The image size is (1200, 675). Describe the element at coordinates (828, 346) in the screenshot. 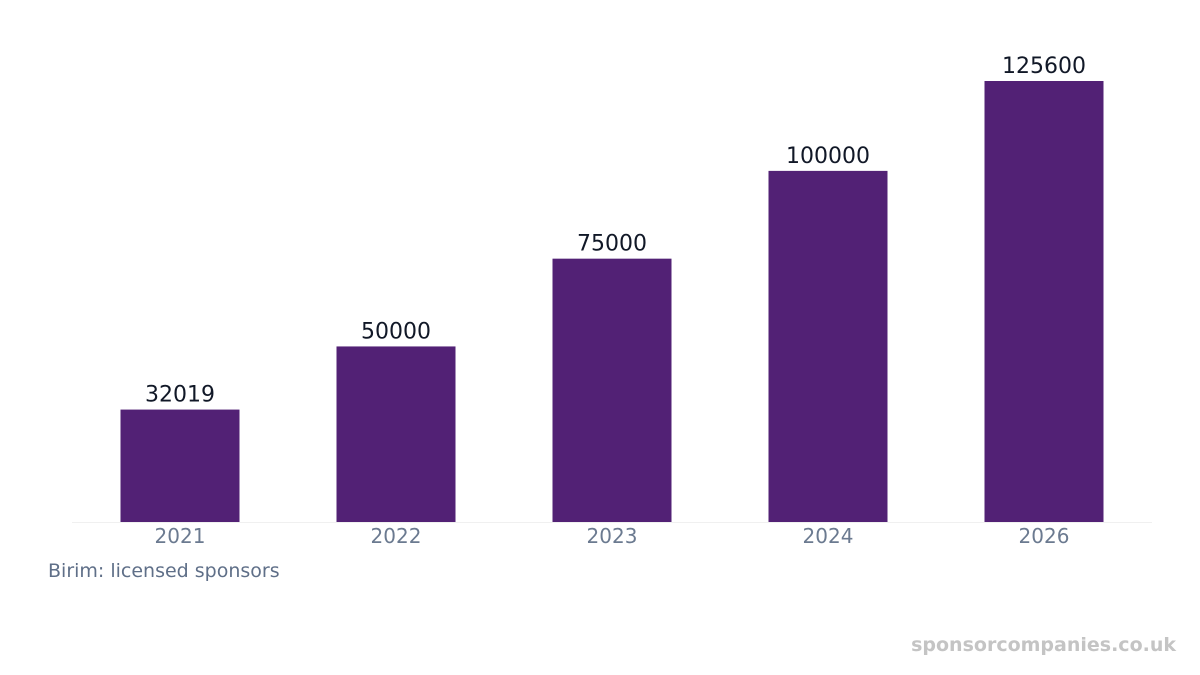

I see `bar-2024` at that location.